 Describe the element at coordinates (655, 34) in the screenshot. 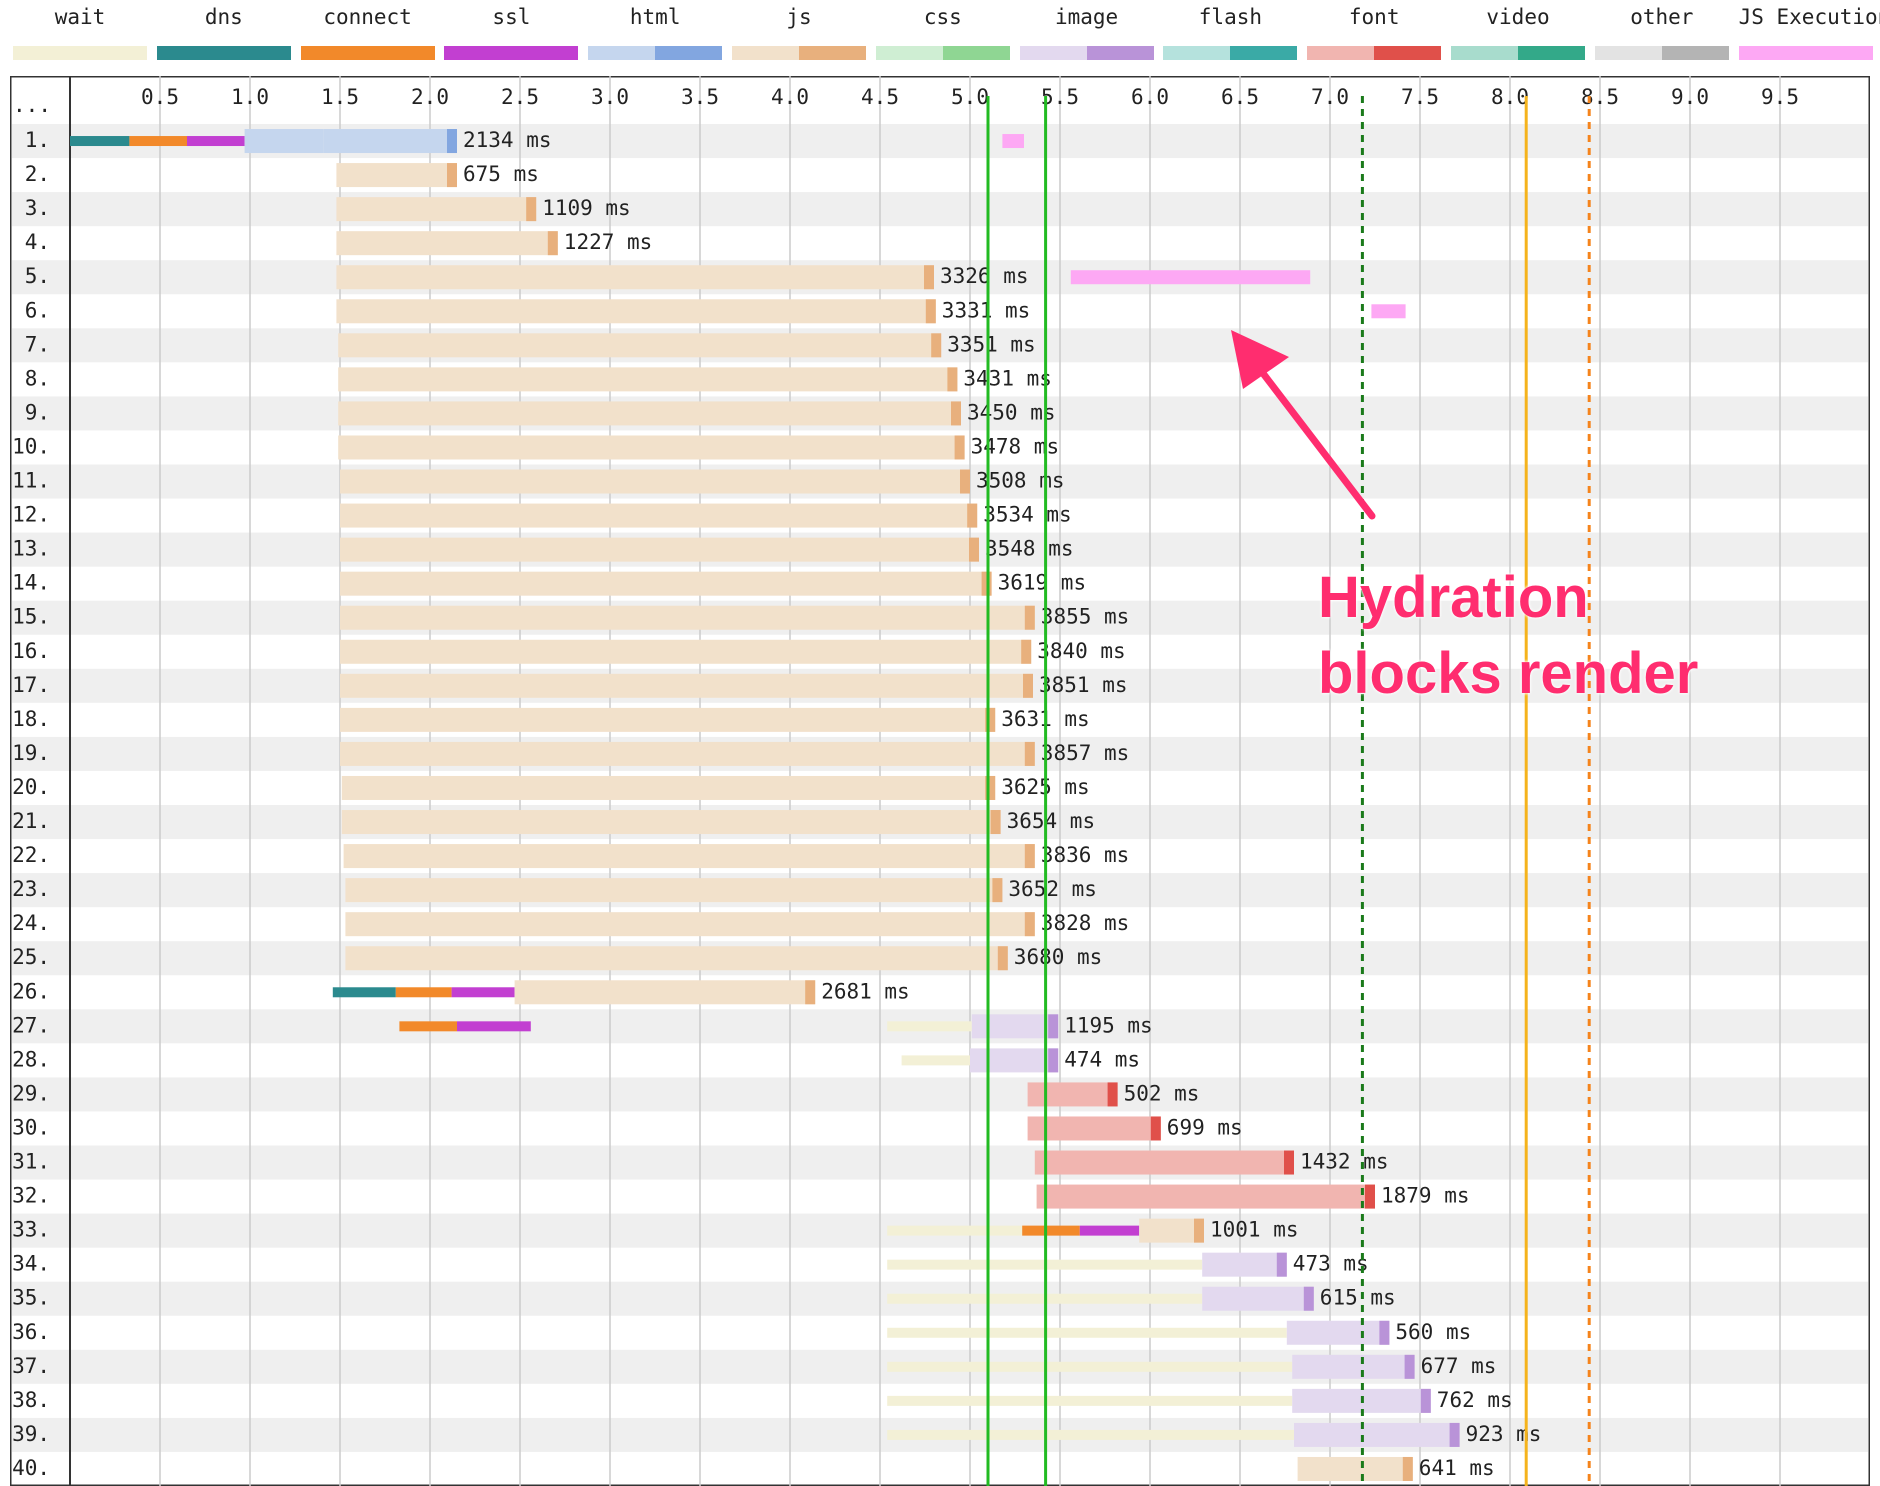

I see `legend-item-html: html` at that location.